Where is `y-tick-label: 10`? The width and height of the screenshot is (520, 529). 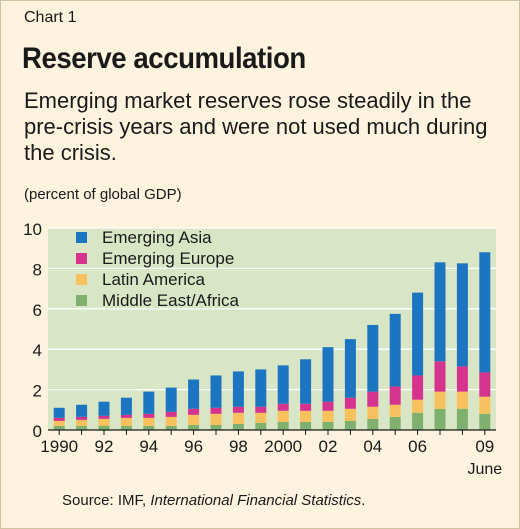
y-tick-label: 10 is located at coordinates (32, 229).